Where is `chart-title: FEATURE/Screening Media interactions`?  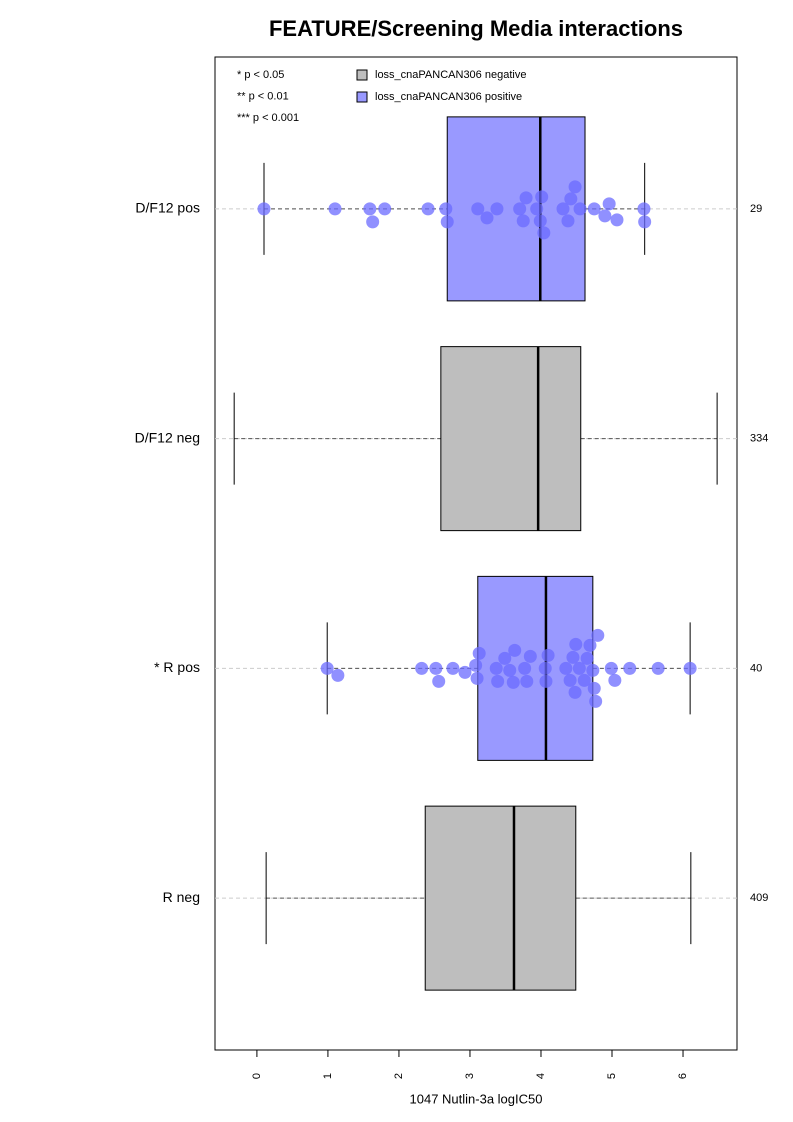 chart-title: FEATURE/Screening Media interactions is located at coordinates (476, 28).